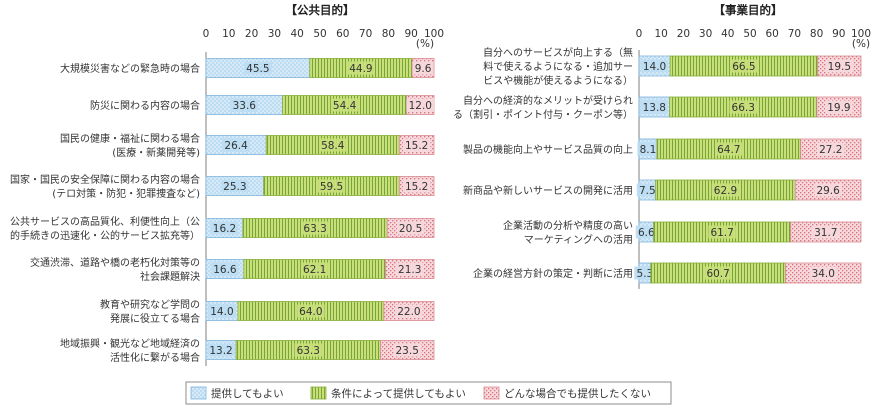 This screenshot has height=409, width=877. I want to click on x-tick-label: 100, so click(434, 34).